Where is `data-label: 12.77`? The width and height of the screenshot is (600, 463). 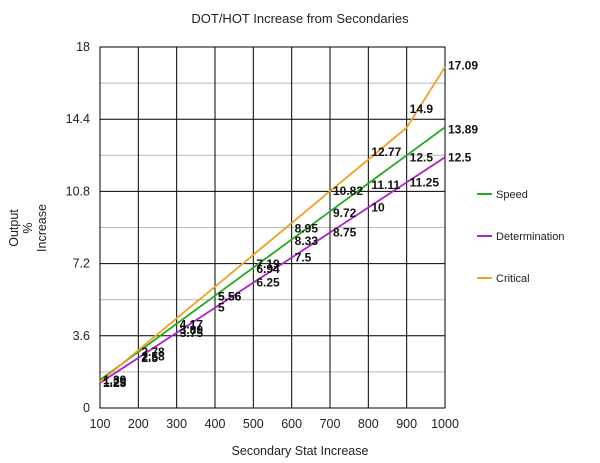 data-label: 12.77 is located at coordinates (386, 152).